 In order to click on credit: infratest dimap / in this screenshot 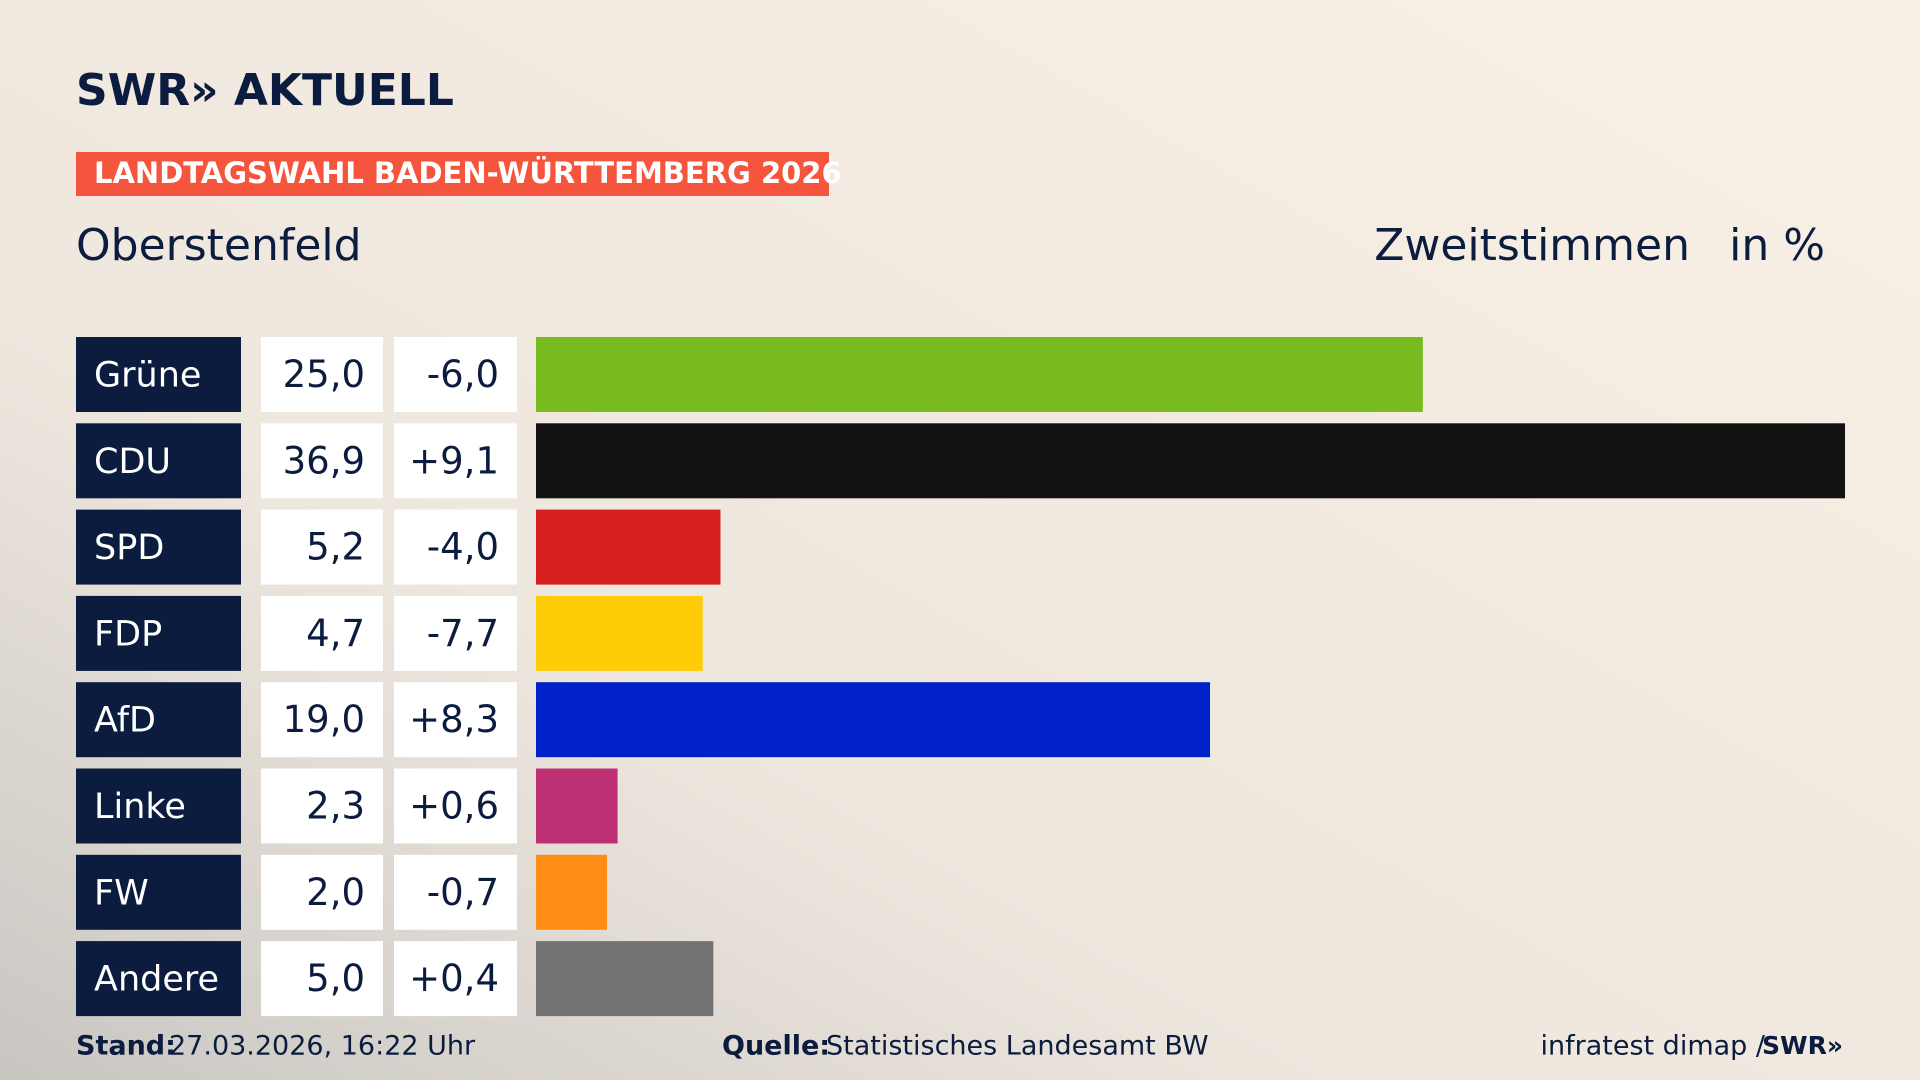, I will do `click(1652, 1046)`.